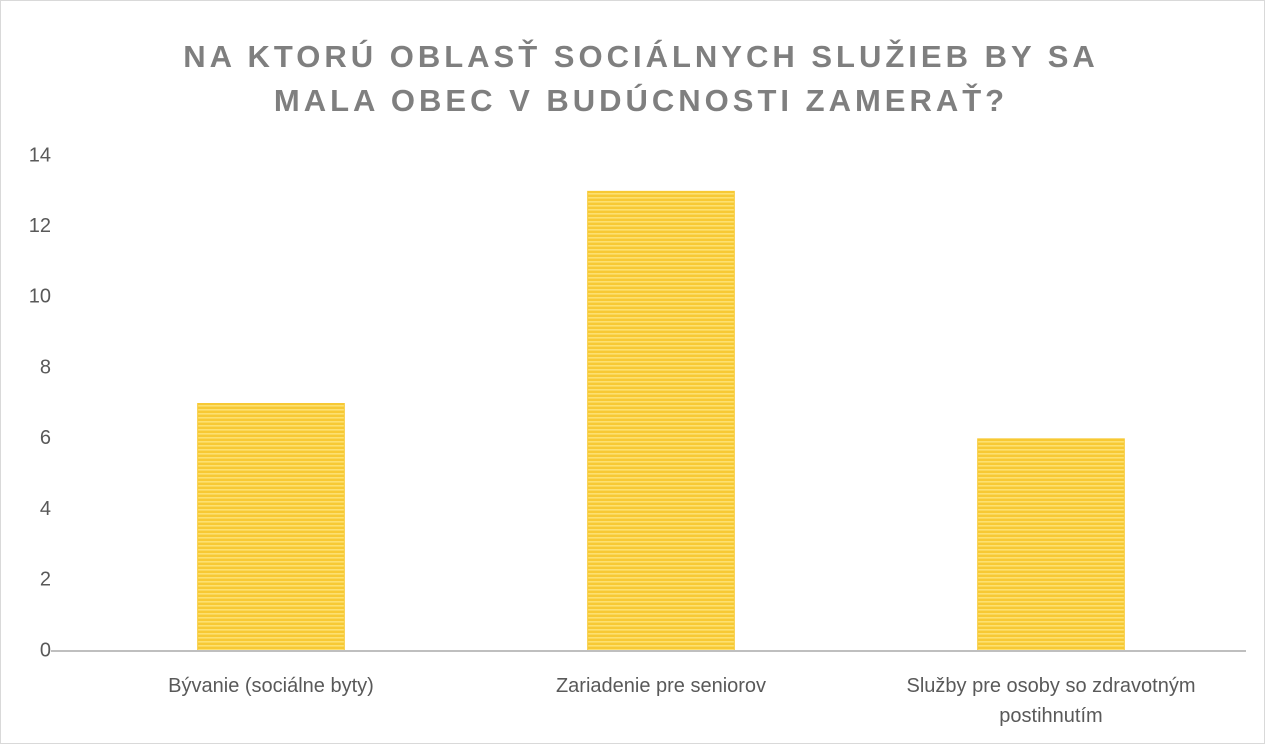 The width and height of the screenshot is (1265, 744). I want to click on y-tick-label: 0, so click(45, 650).